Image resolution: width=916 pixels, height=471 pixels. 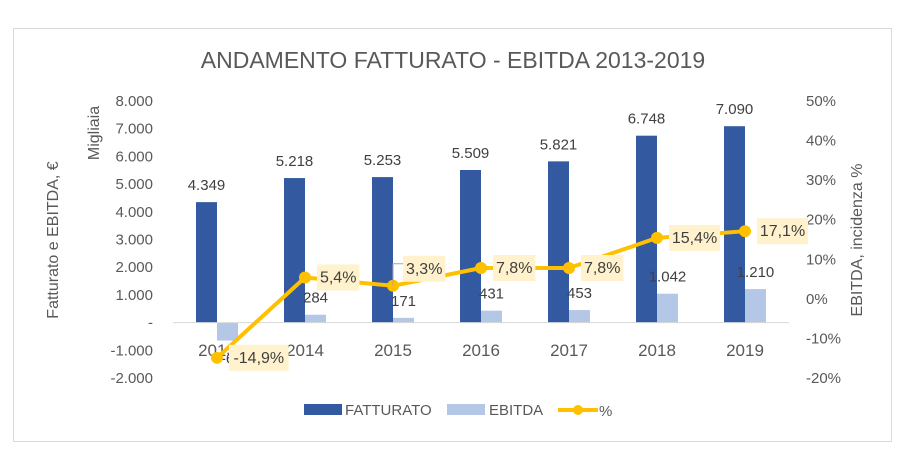 I want to click on bar-ebitda-2015, so click(x=403, y=320).